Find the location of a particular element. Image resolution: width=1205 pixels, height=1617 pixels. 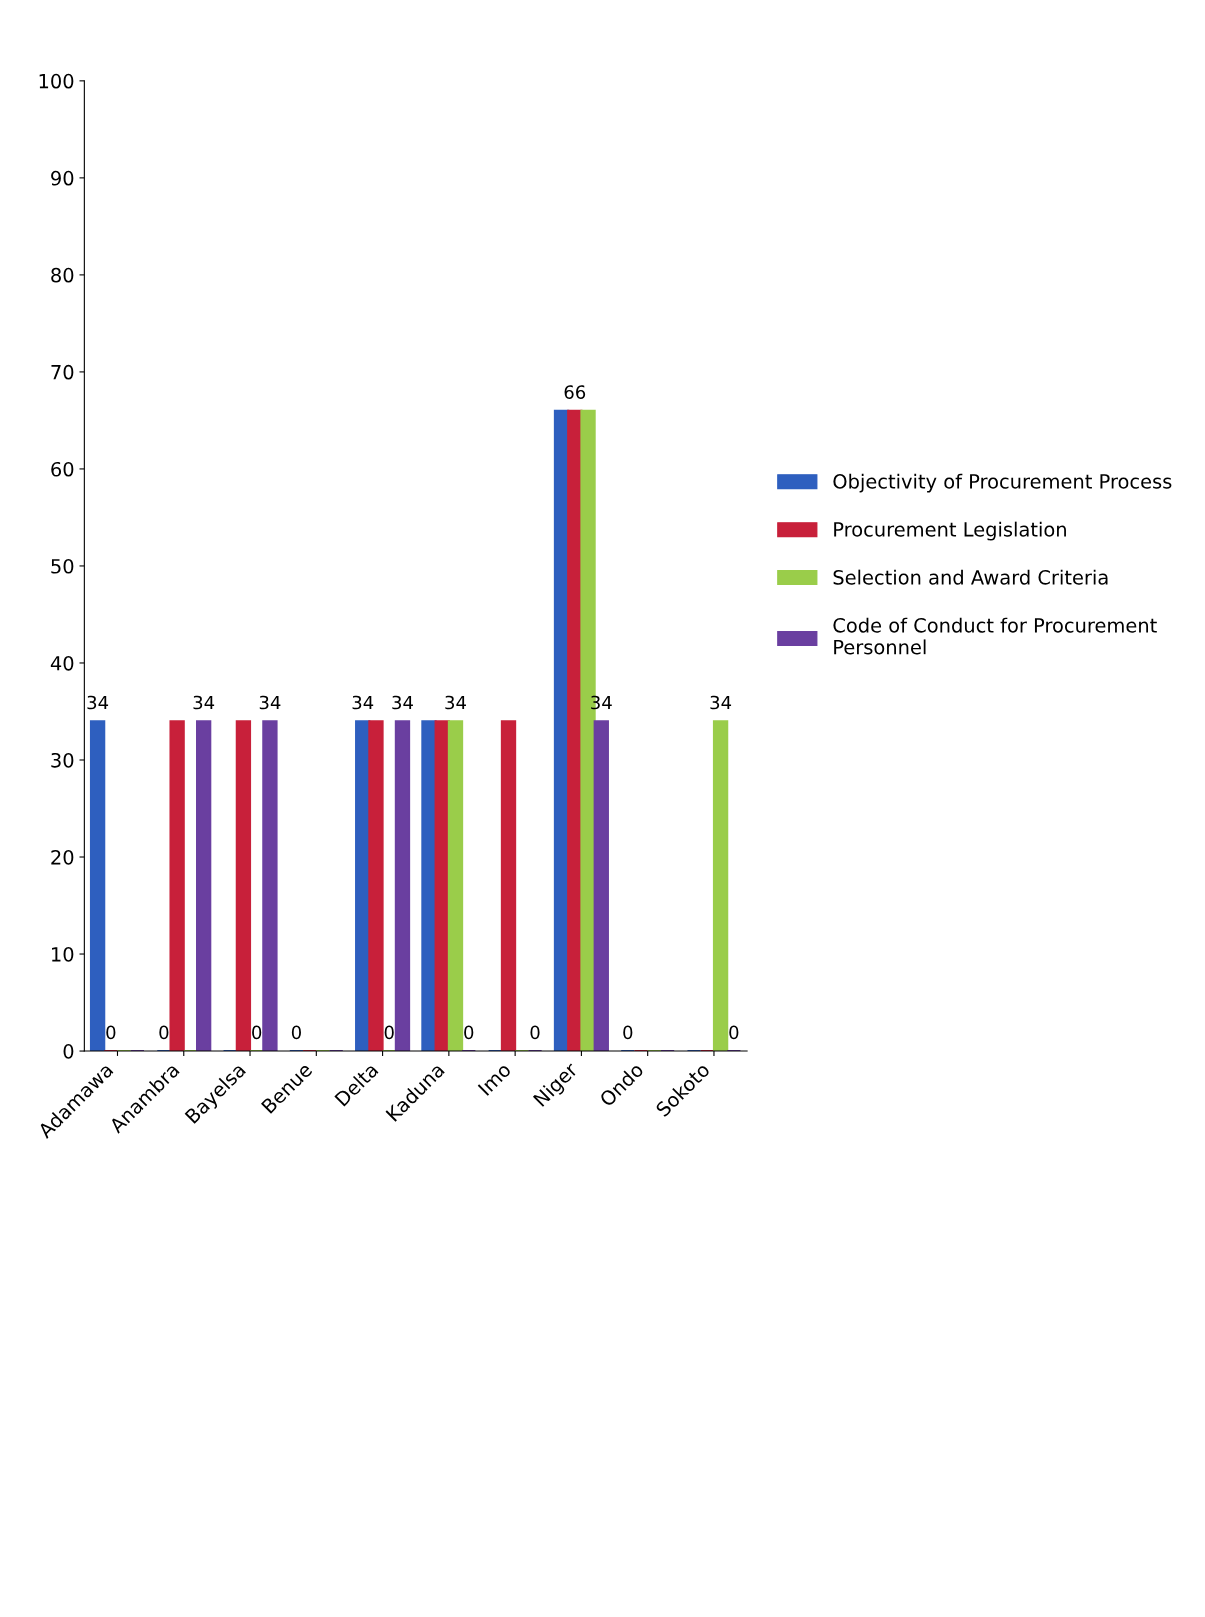

y-tick-label: 70 is located at coordinates (62, 372).